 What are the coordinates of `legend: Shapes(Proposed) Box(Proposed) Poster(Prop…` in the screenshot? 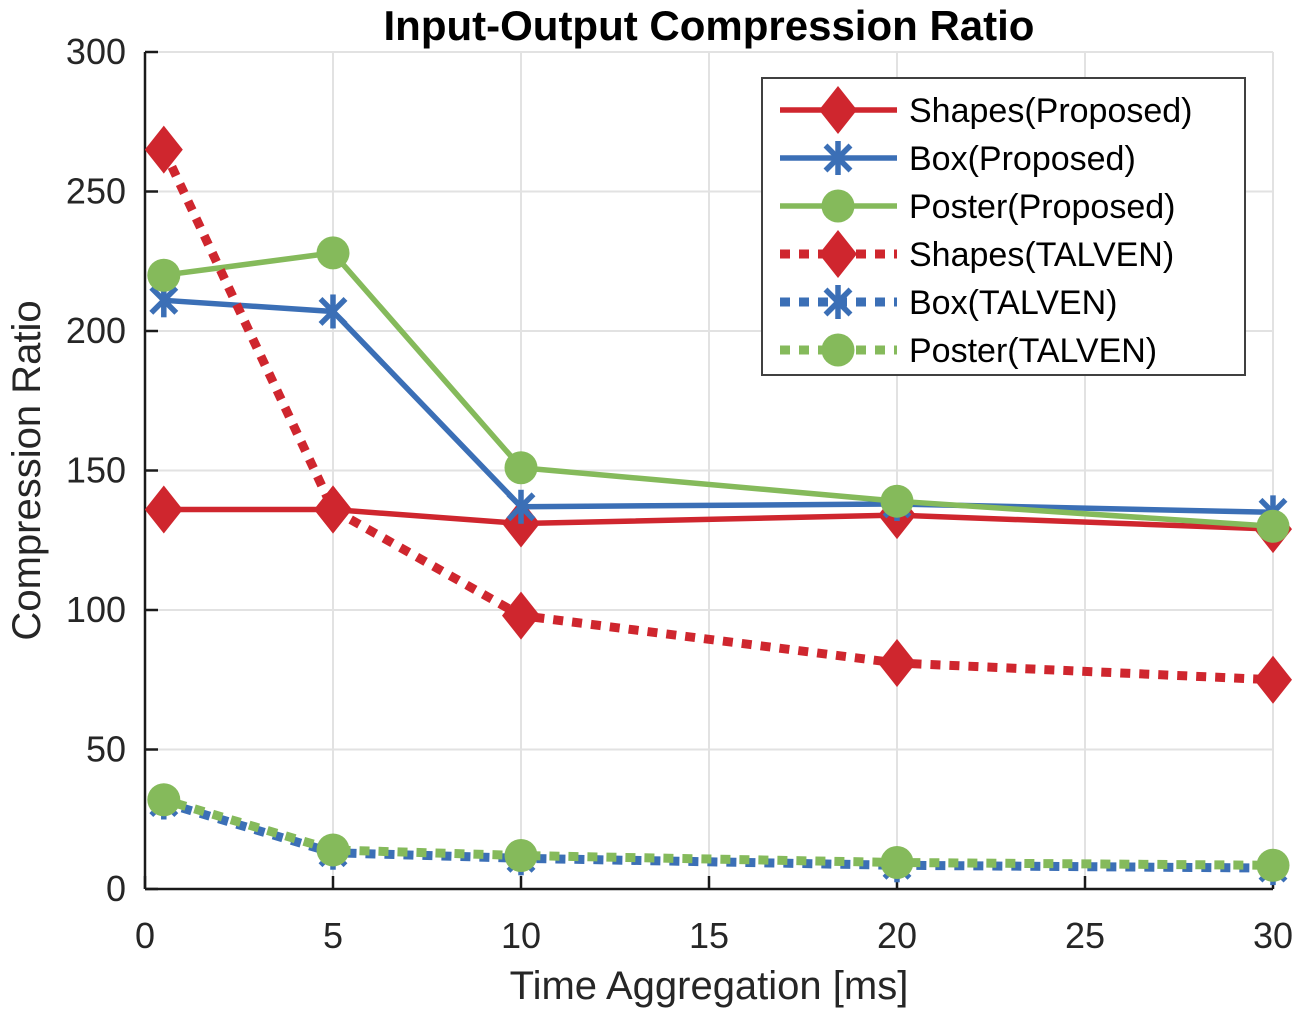 It's located at (1003, 226).